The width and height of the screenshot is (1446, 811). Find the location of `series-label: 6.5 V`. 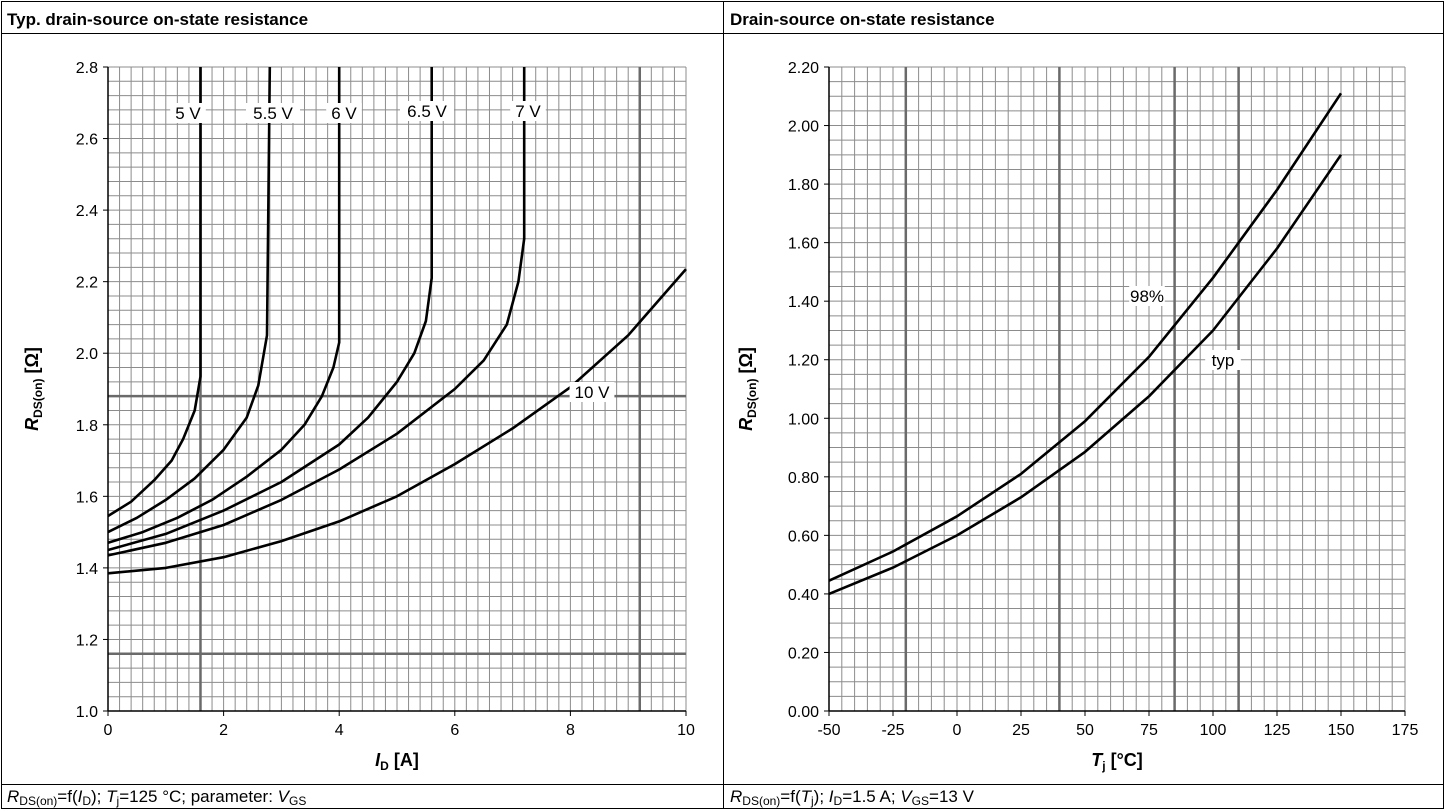

series-label: 6.5 V is located at coordinates (427, 111).